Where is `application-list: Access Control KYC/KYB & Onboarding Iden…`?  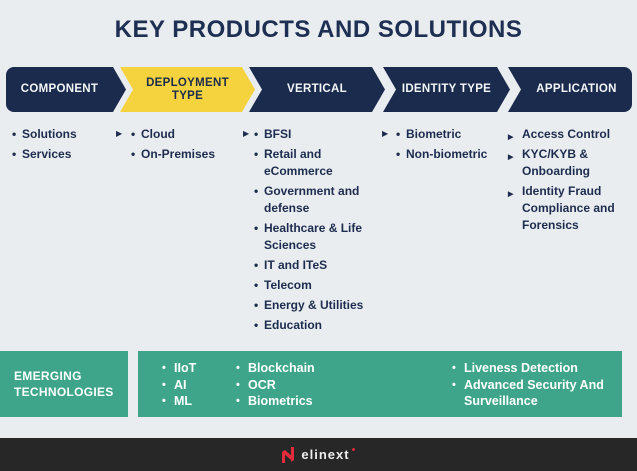 application-list: Access Control KYC/KYB & Onboarding Iden… is located at coordinates (570, 181).